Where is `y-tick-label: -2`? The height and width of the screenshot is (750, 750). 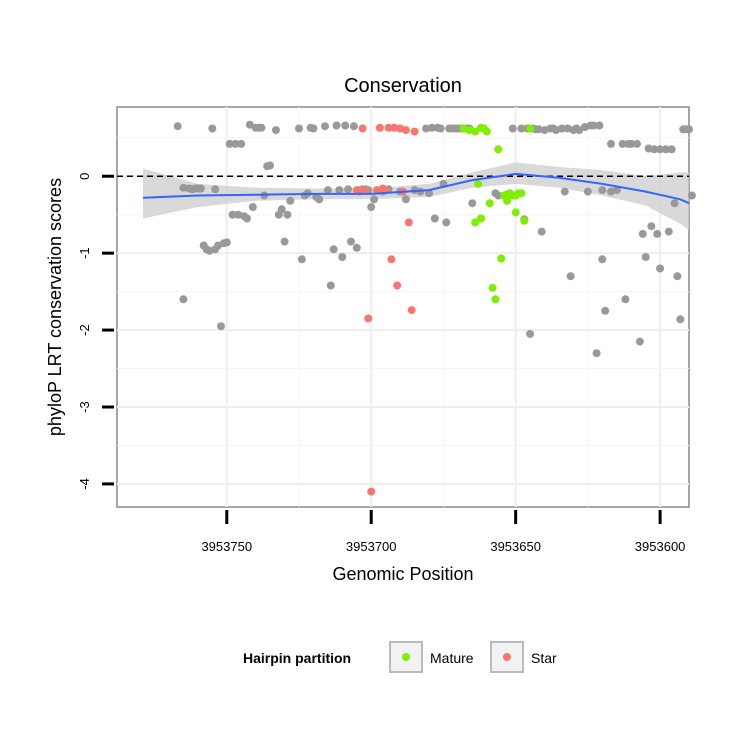 y-tick-label: -2 is located at coordinates (84, 330).